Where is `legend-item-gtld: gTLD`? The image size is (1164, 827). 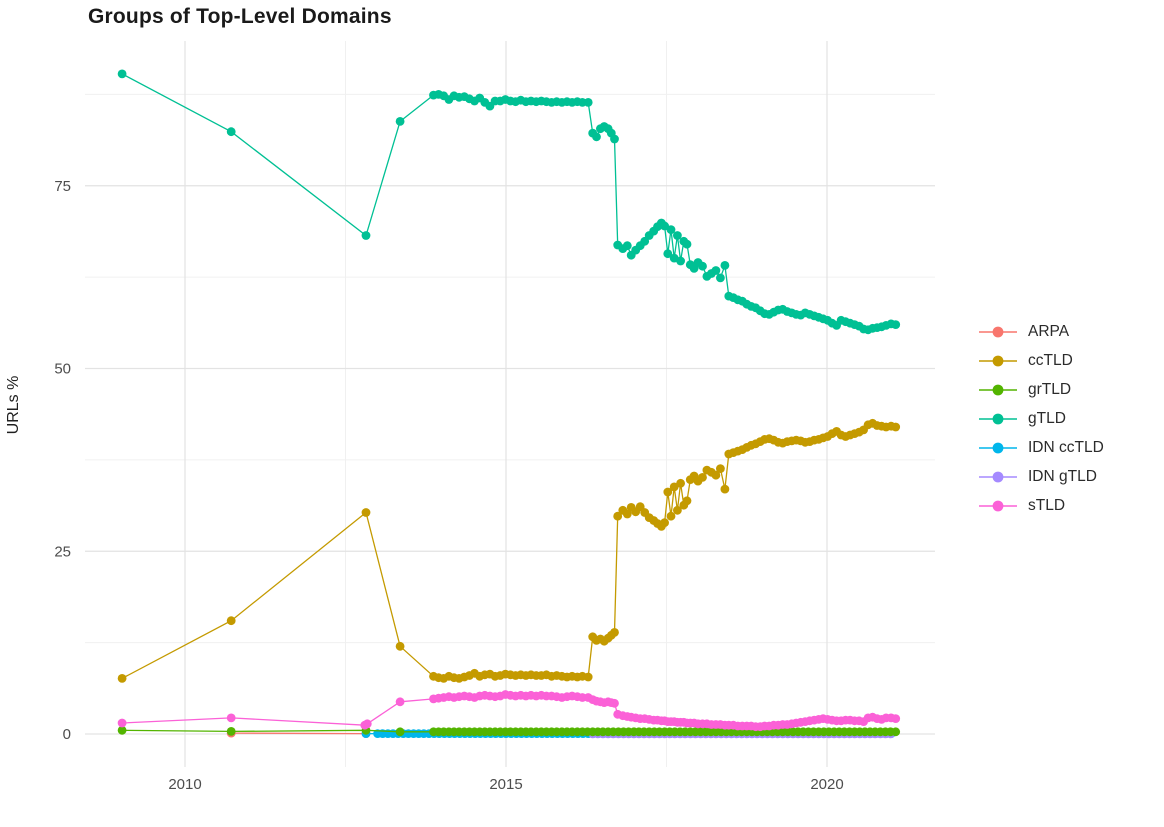
legend-item-gtld: gTLD is located at coordinates (1040, 418).